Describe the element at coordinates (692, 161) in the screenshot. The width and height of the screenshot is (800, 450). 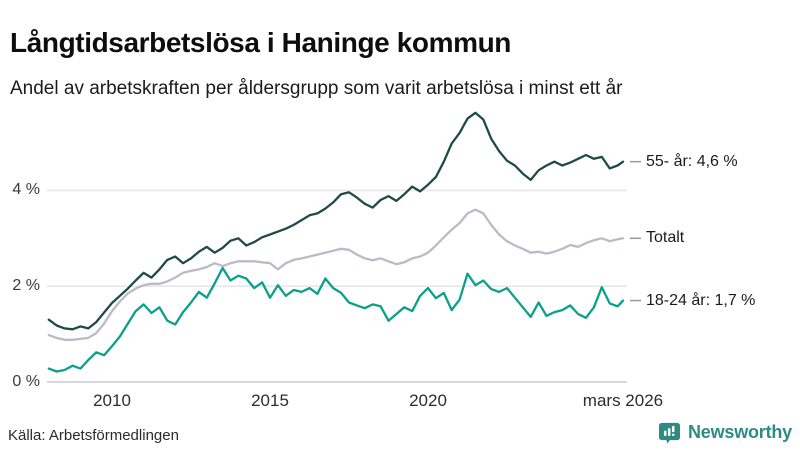
I see `series-label-55: 55- år: 4,6 %` at that location.